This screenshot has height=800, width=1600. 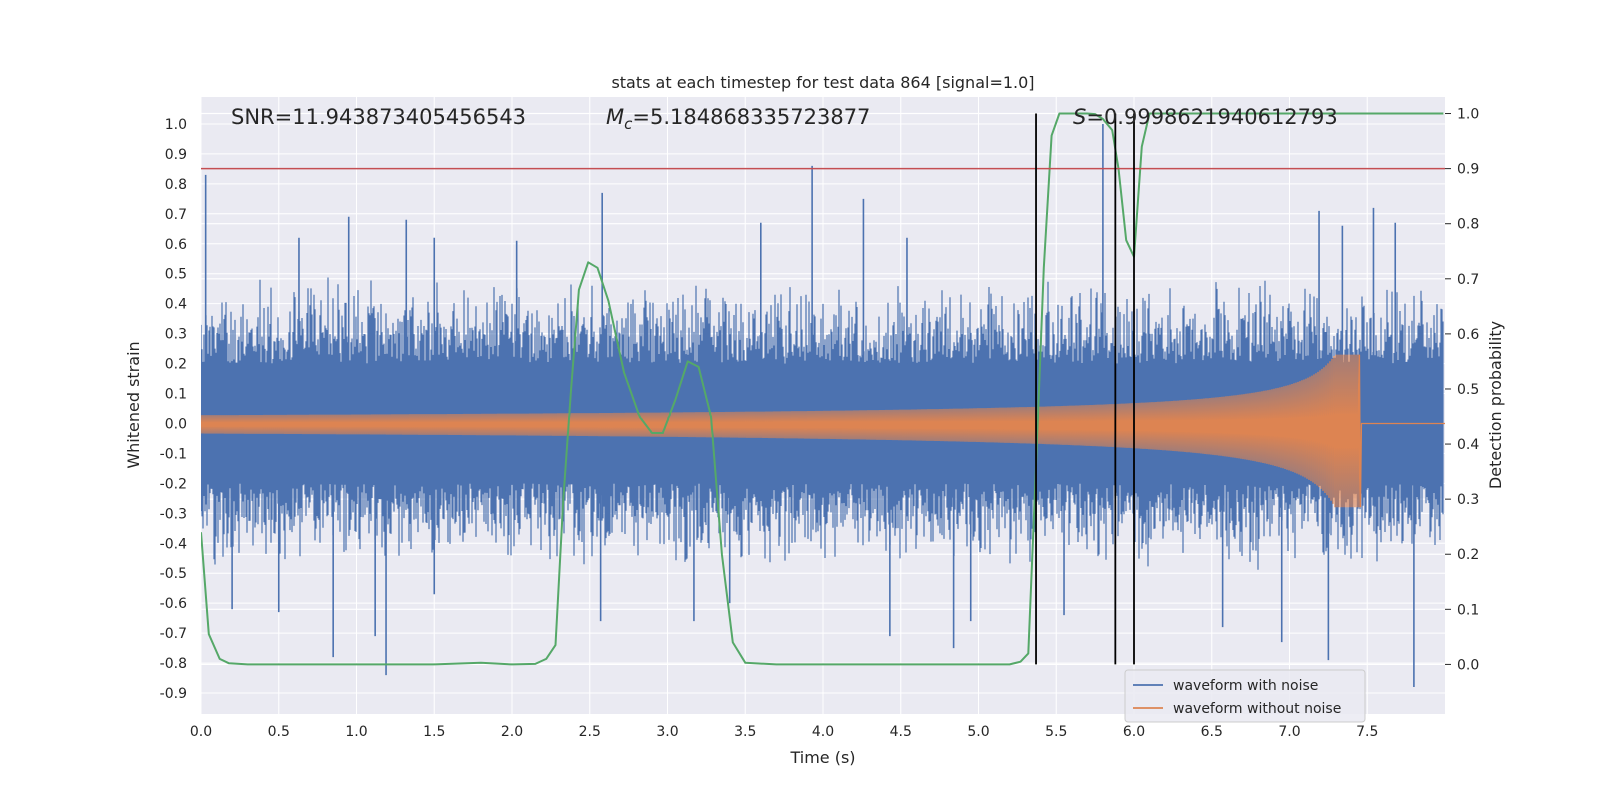 I want to click on y-tick-label: -0.9, so click(x=173, y=694).